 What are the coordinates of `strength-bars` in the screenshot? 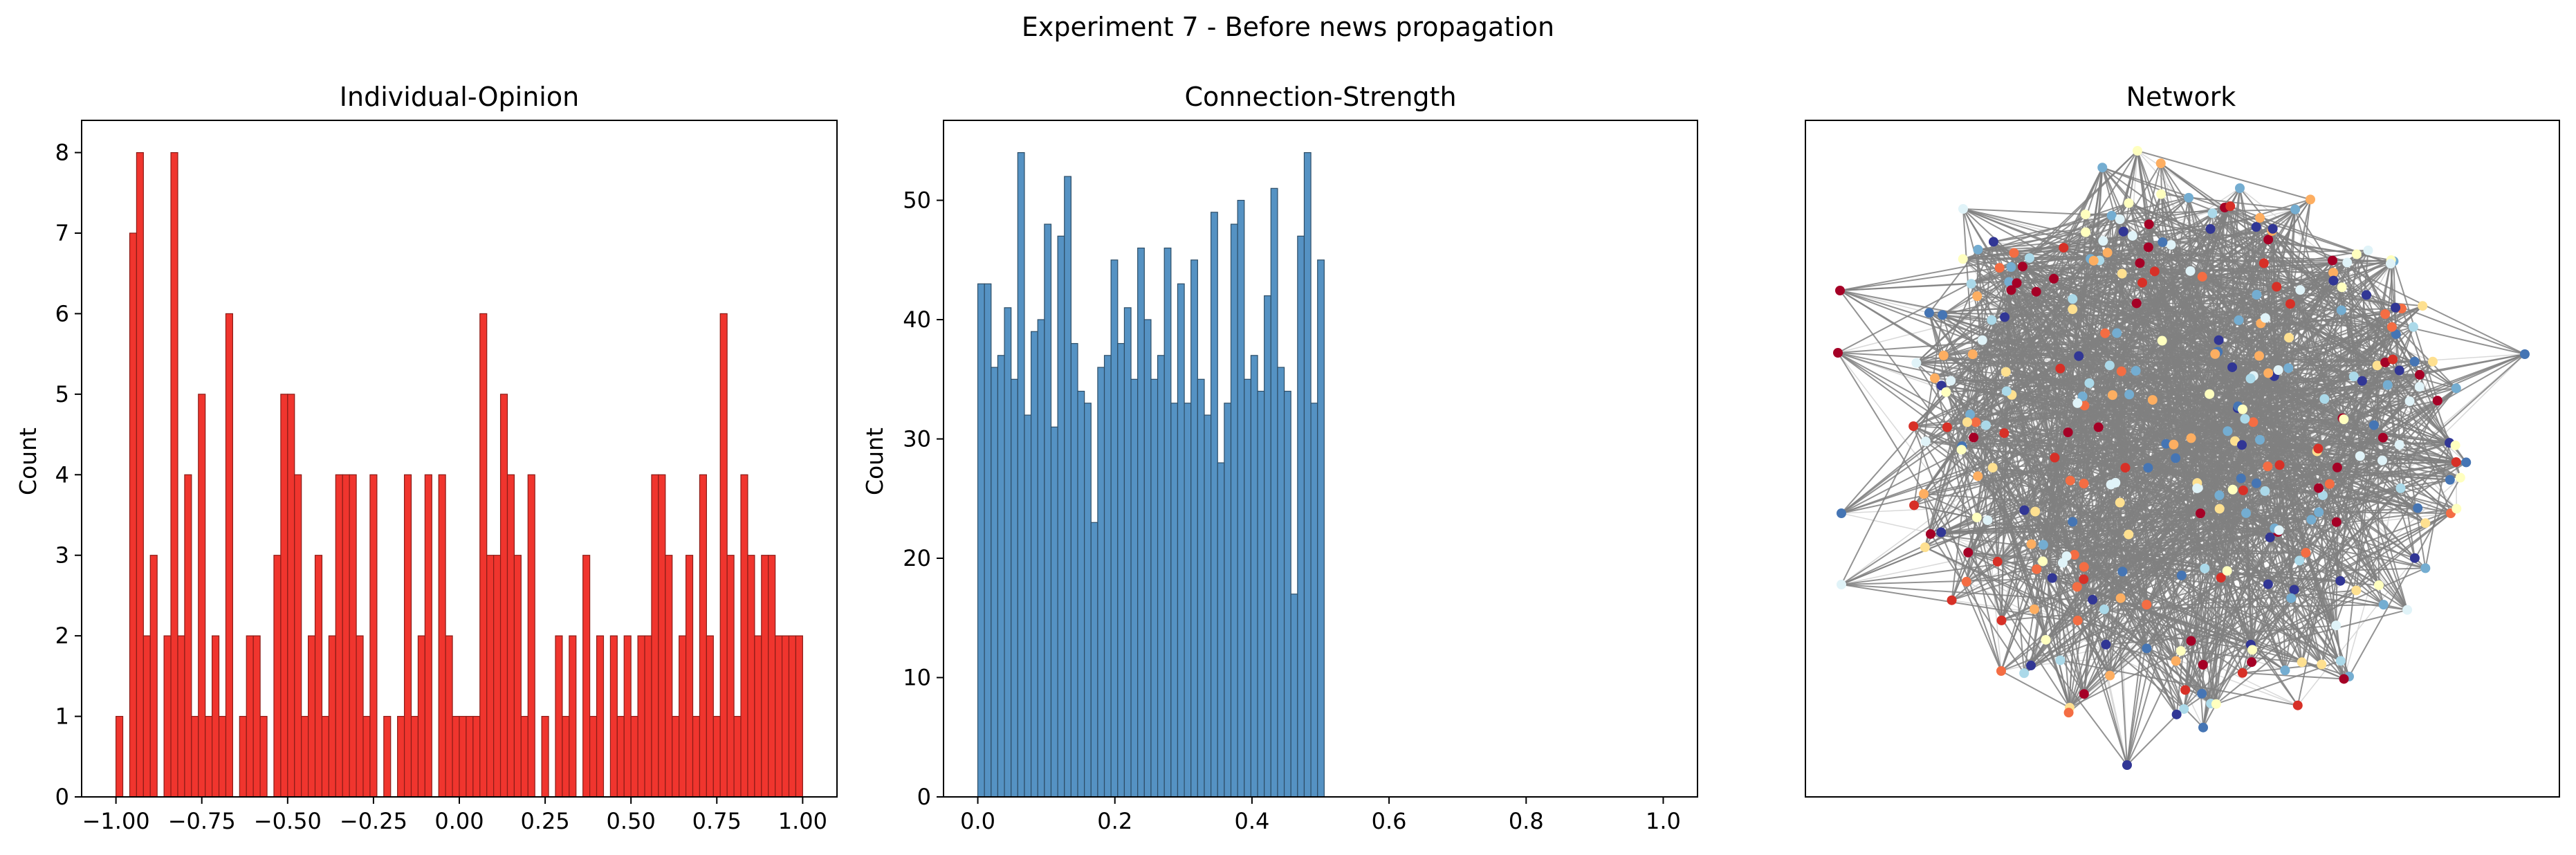 It's located at (1151, 475).